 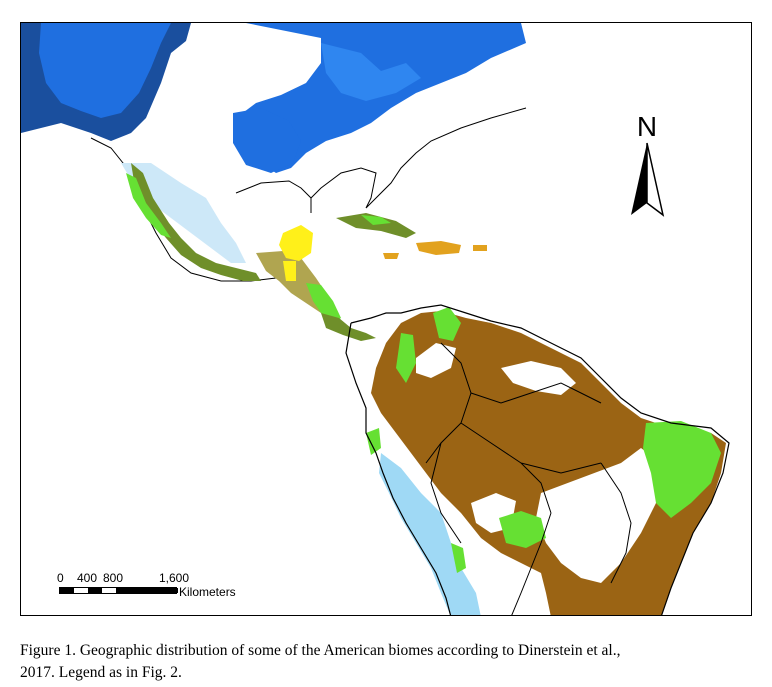 What do you see at coordinates (538, 378) in the screenshot?
I see `amazon-white-patch-east` at bounding box center [538, 378].